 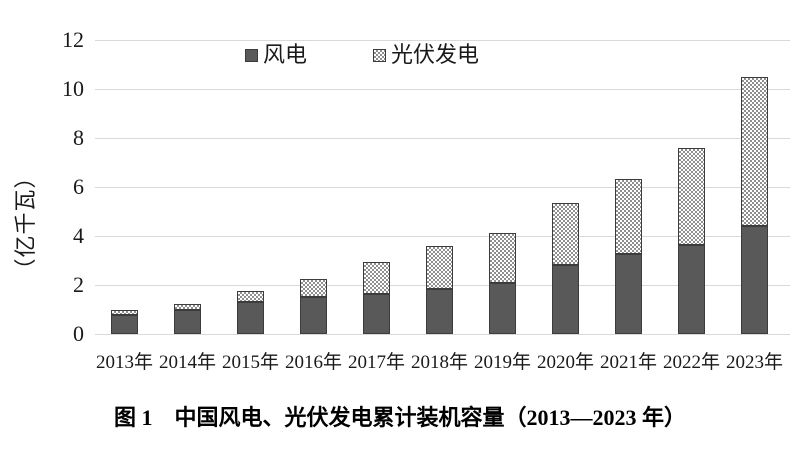 I want to click on y-tick-label-0: 0, so click(x=78, y=333).